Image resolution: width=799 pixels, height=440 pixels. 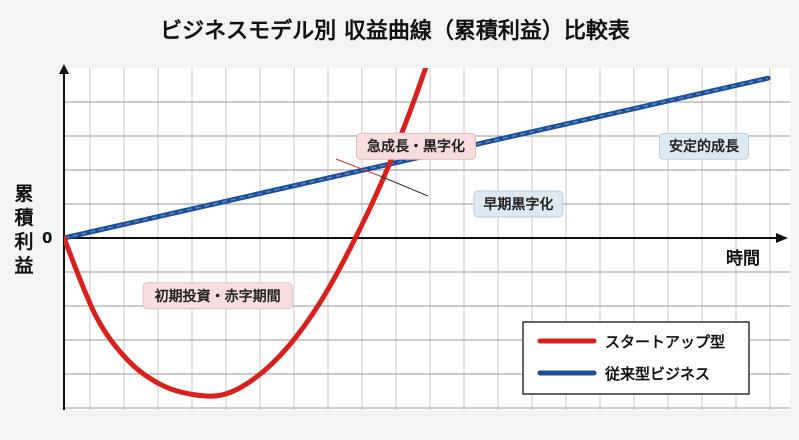 What do you see at coordinates (23, 194) in the screenshot?
I see `y-axis-label-char: 累` at bounding box center [23, 194].